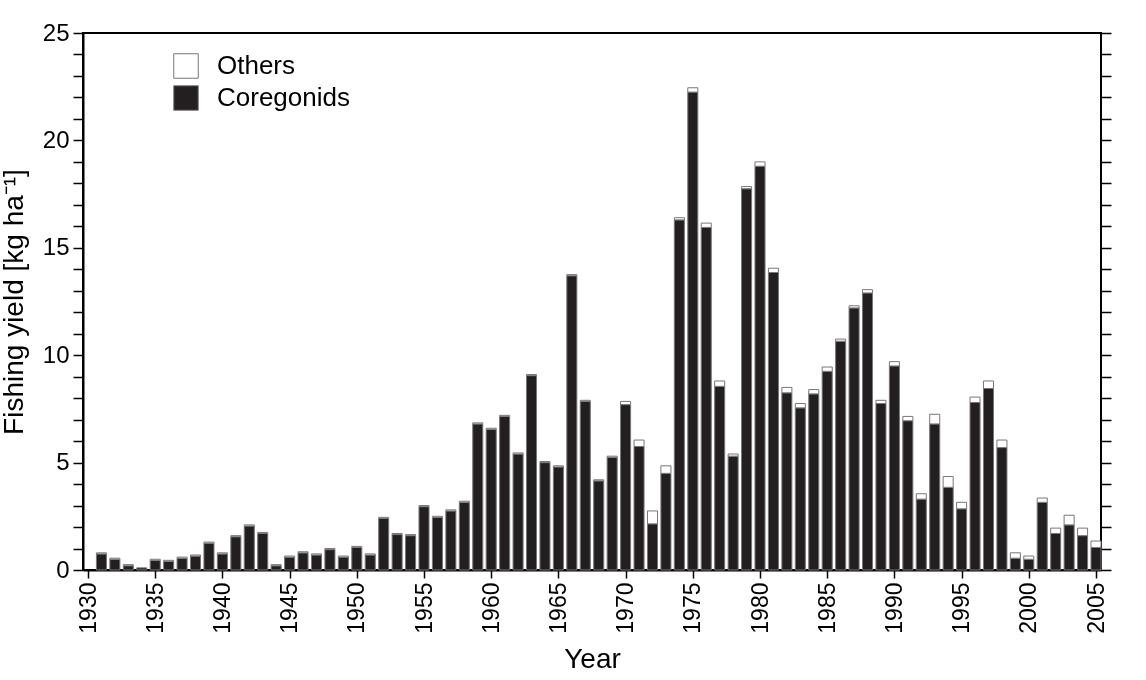  What do you see at coordinates (1028, 608) in the screenshot?
I see `x-tick-label: 2000` at bounding box center [1028, 608].